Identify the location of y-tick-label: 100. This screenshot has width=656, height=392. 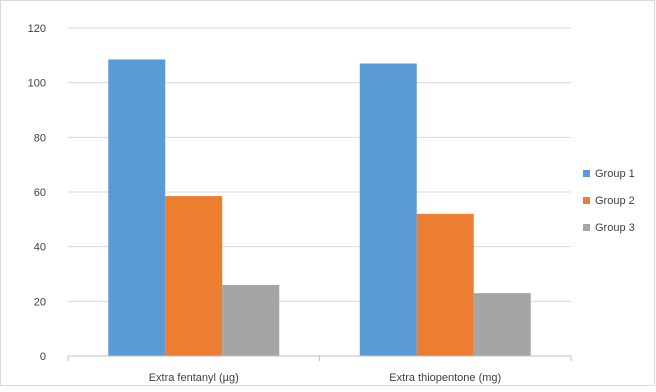
(37, 84).